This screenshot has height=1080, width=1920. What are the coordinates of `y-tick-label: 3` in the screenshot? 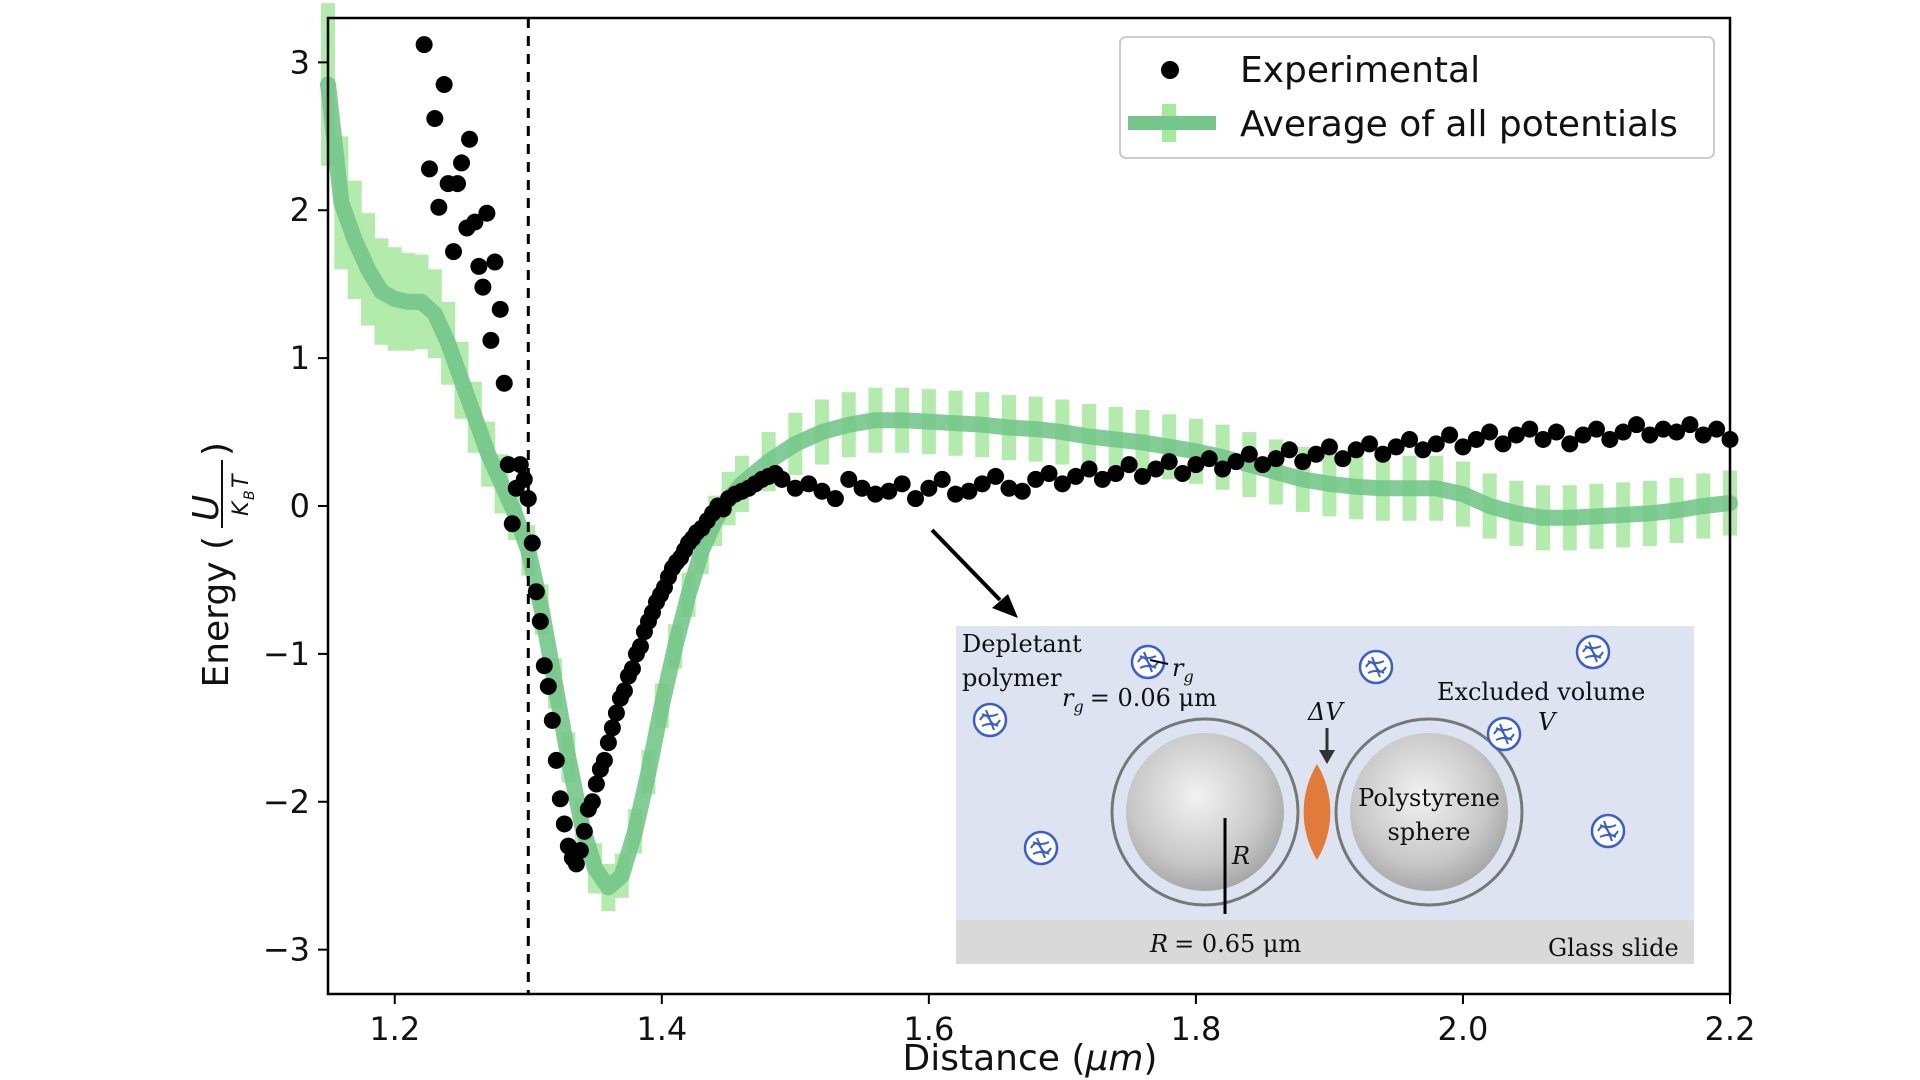 It's located at (300, 62).